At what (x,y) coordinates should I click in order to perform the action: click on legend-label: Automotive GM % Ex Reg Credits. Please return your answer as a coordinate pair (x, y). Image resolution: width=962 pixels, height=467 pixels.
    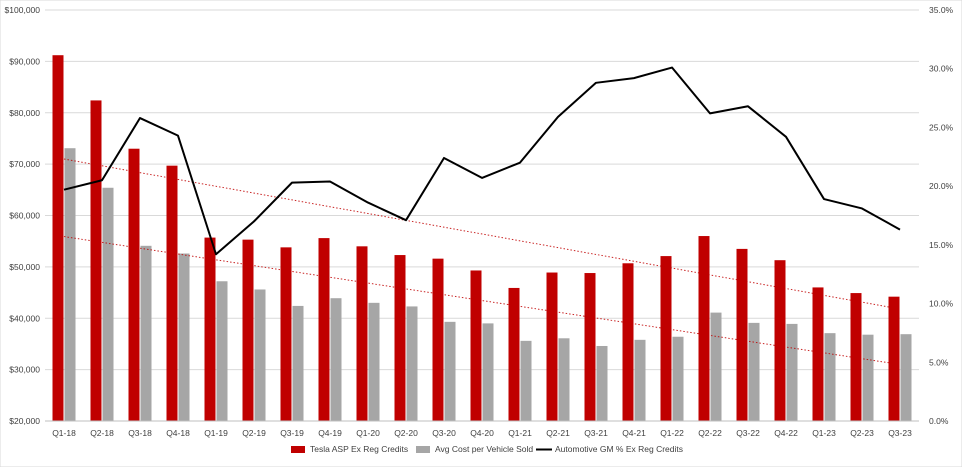
    Looking at the image, I should click on (619, 449).